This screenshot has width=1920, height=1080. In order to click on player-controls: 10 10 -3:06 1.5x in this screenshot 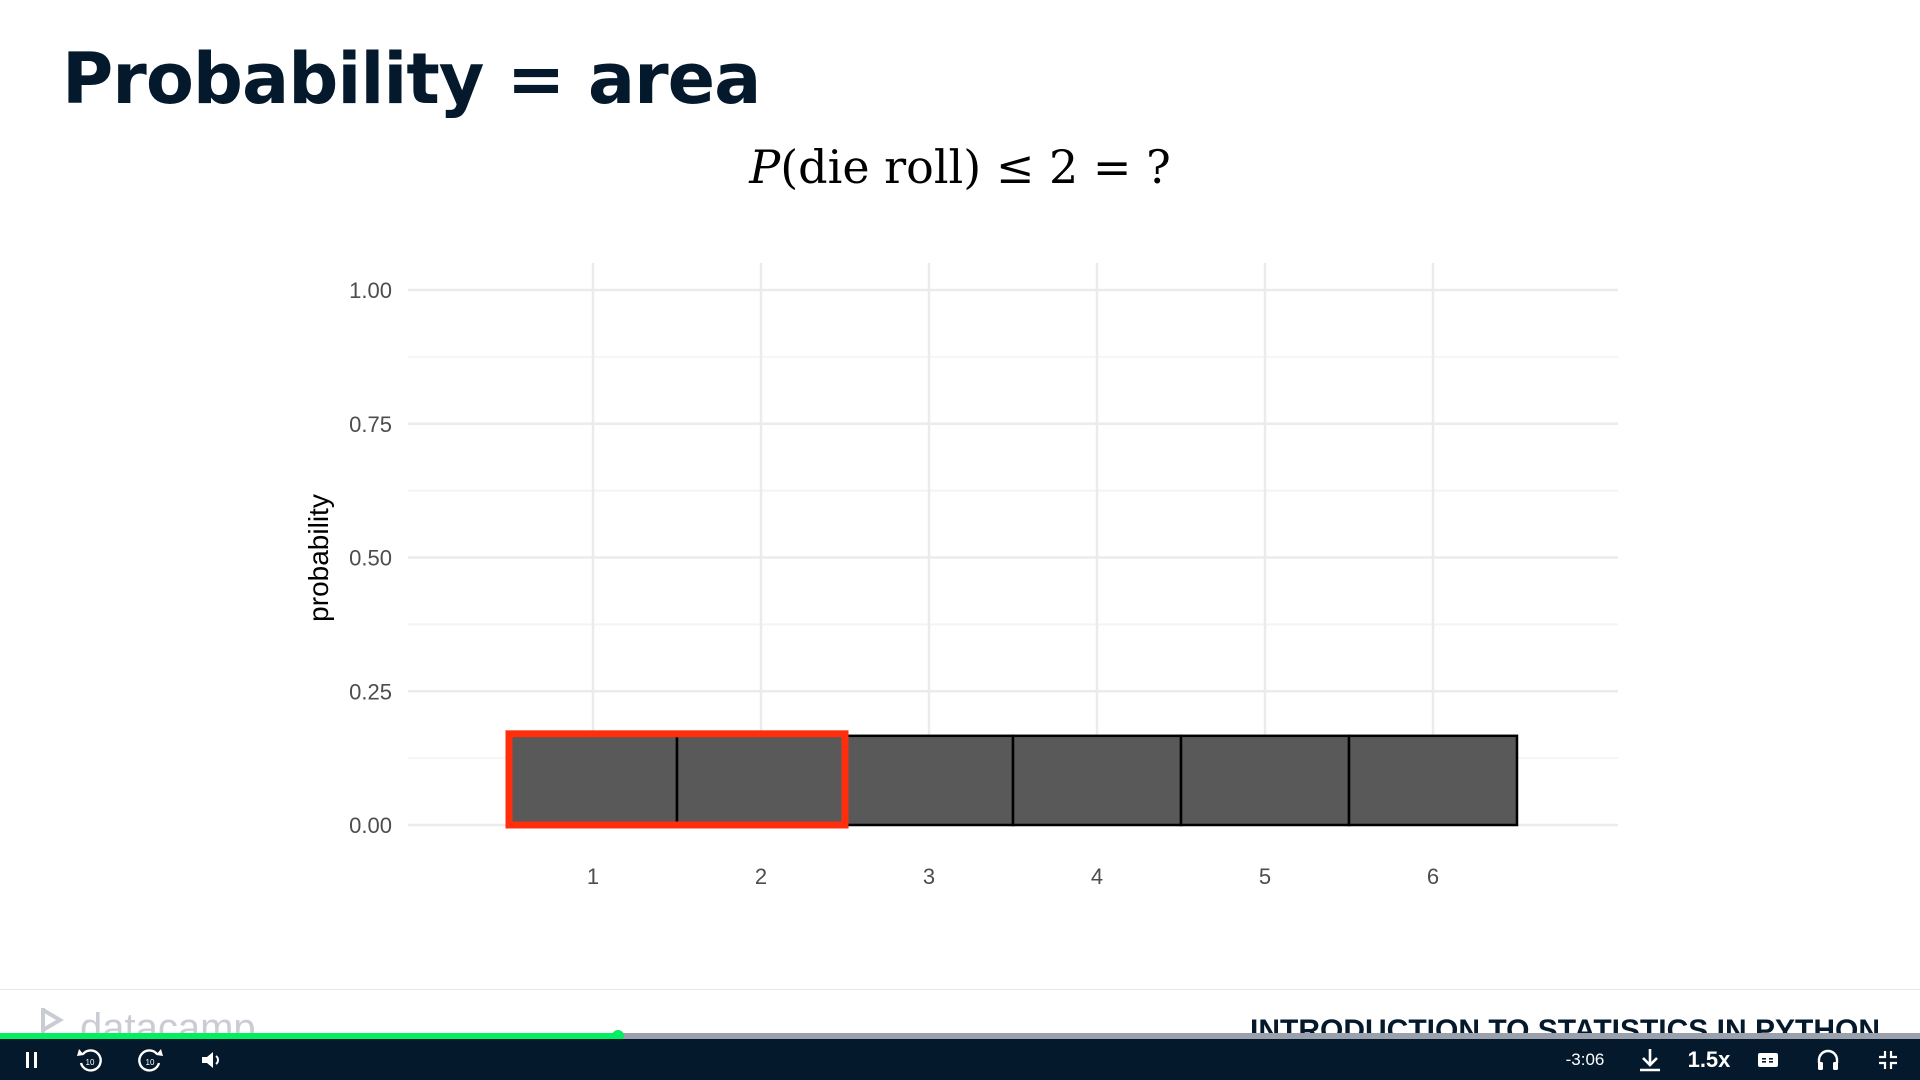, I will do `click(960, 1059)`.